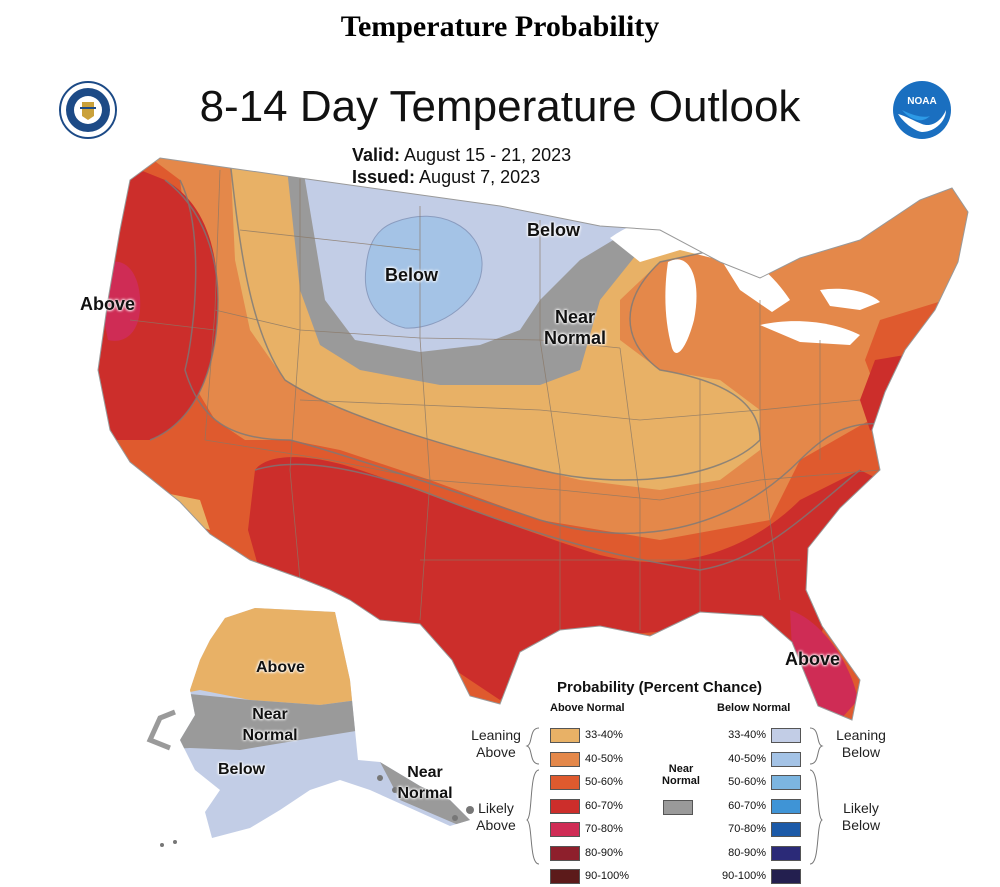 The height and width of the screenshot is (887, 1000). What do you see at coordinates (532, 796) in the screenshot?
I see `legend-above-brace` at bounding box center [532, 796].